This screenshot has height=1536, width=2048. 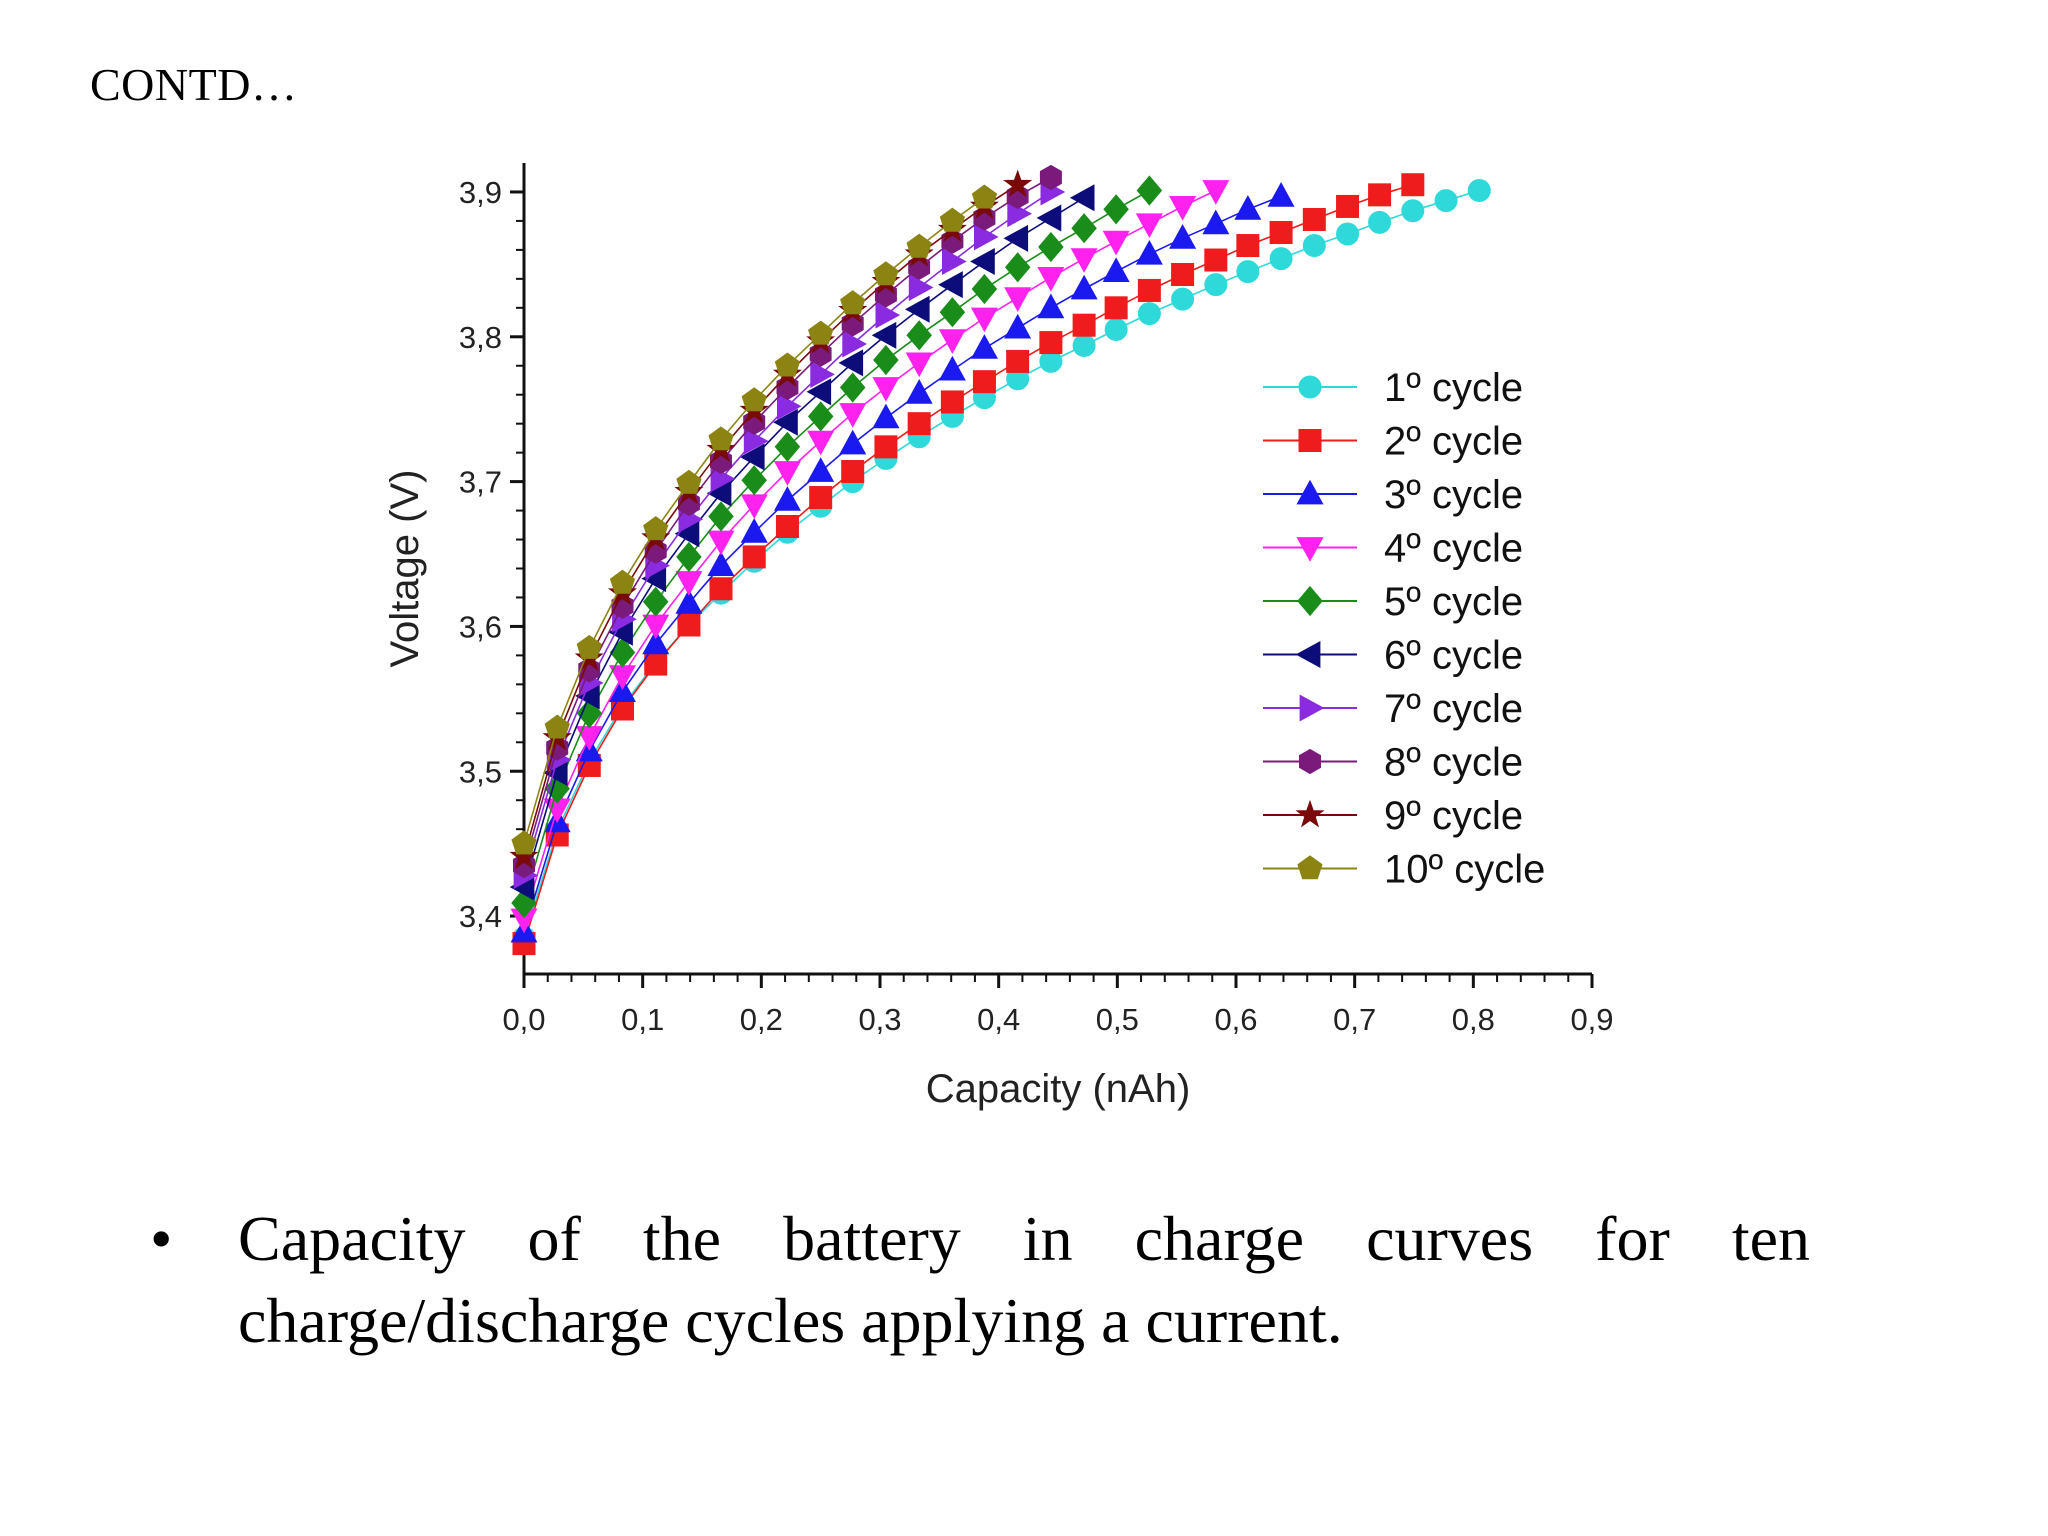 I want to click on legend-item: 4º cycle, so click(x=1393, y=549).